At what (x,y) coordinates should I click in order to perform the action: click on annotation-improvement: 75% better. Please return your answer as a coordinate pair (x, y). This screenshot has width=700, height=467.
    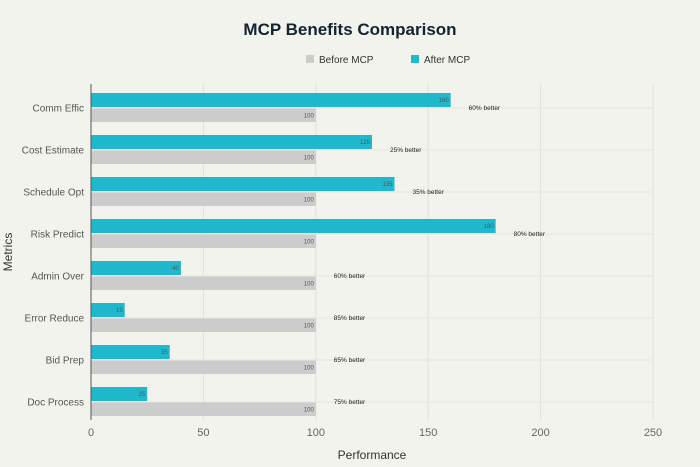
    Looking at the image, I should click on (350, 402).